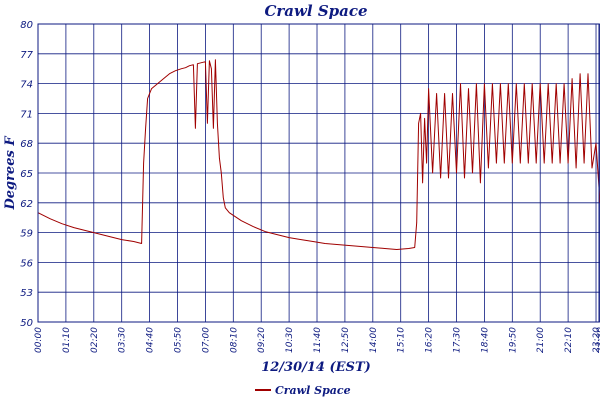  I want to click on y-tick-label: 68, so click(26, 144).